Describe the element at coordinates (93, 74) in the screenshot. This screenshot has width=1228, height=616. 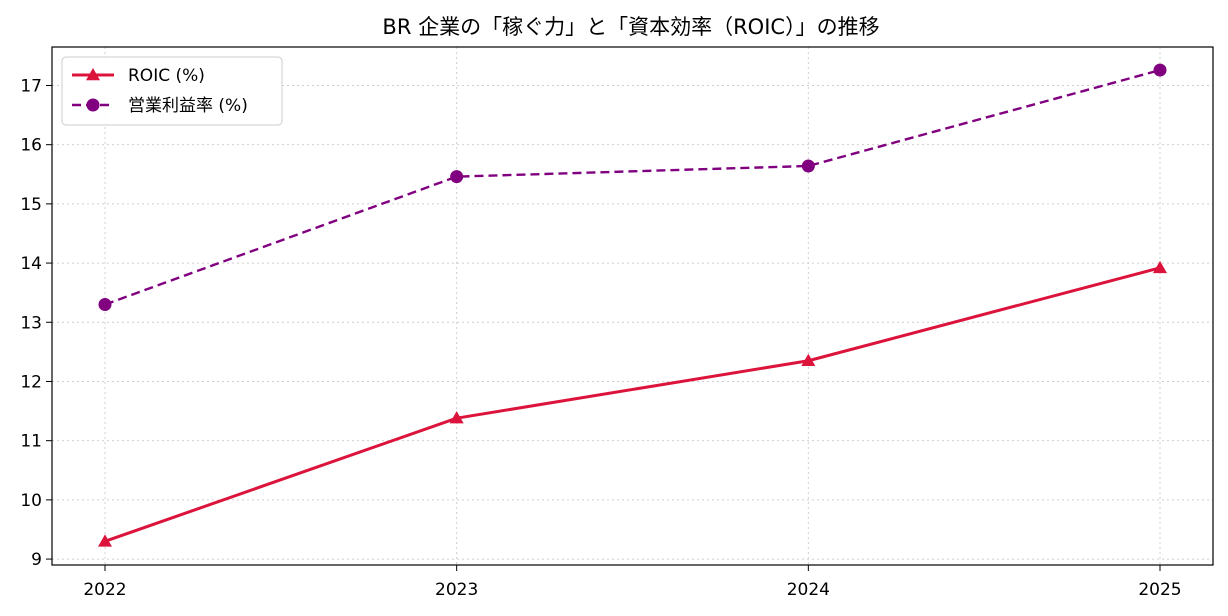
I see `legend-marker-roic` at that location.